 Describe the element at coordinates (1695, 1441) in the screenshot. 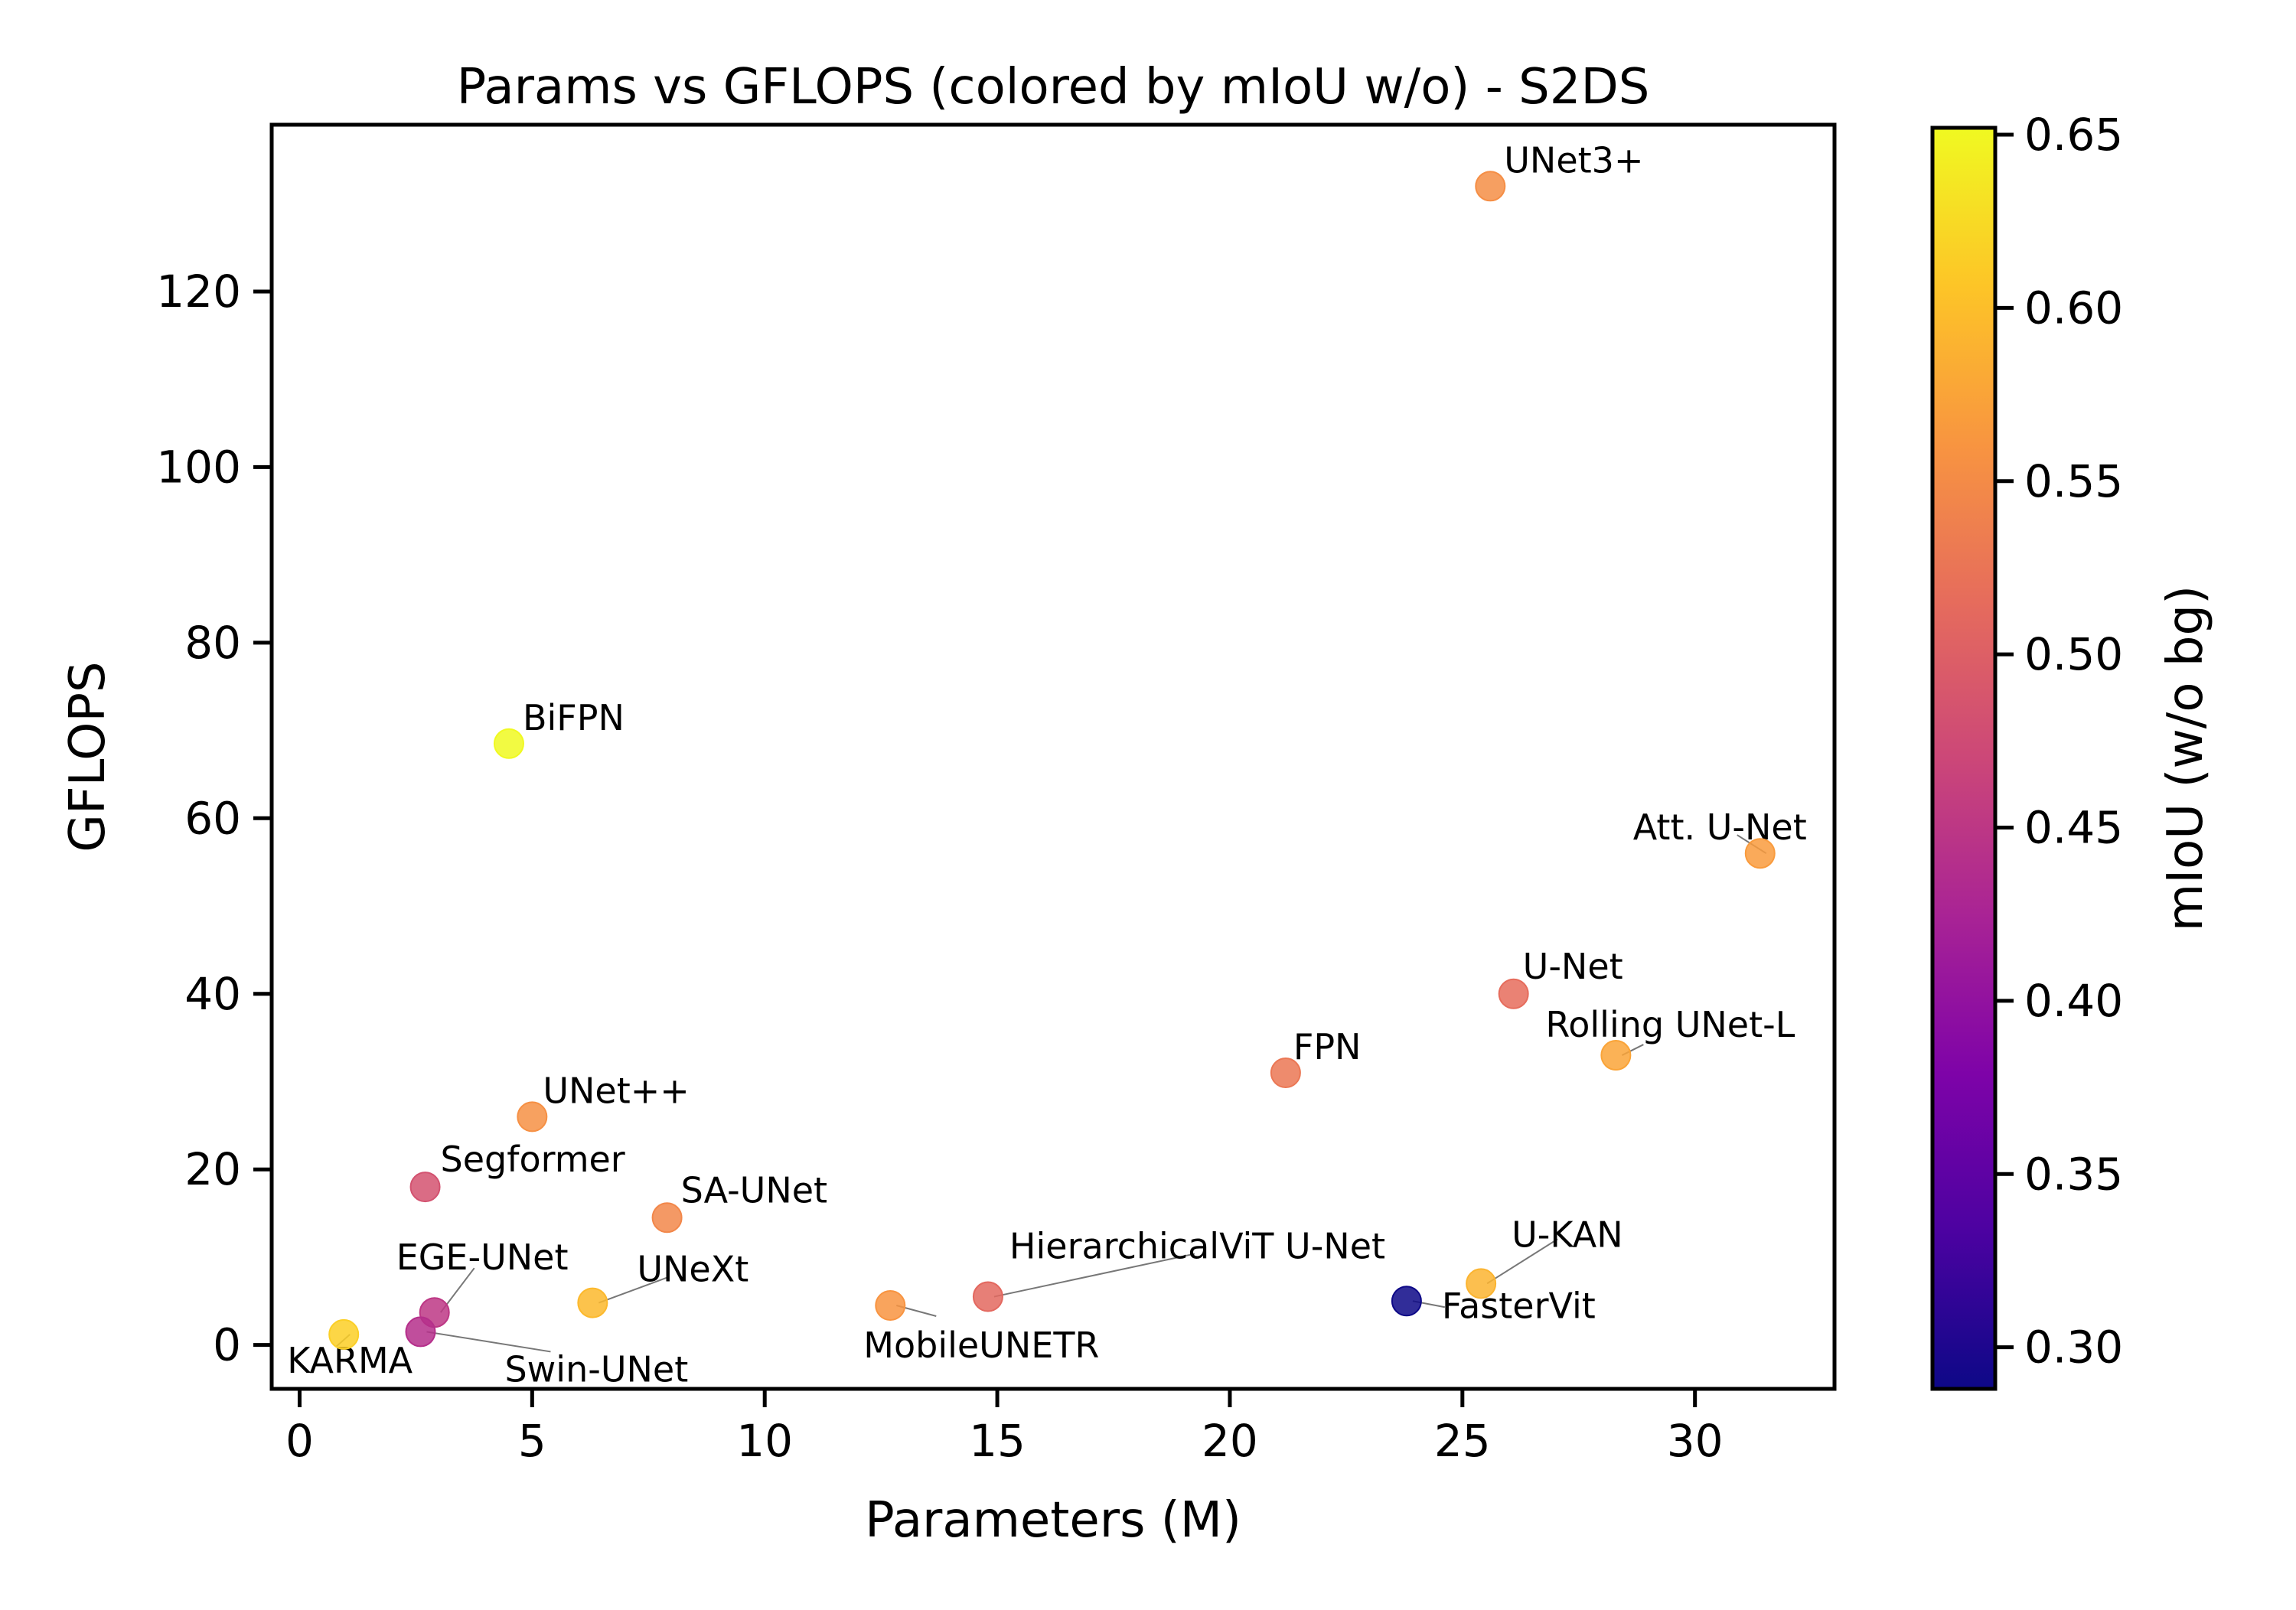

I see `x-tick-label: 30` at that location.